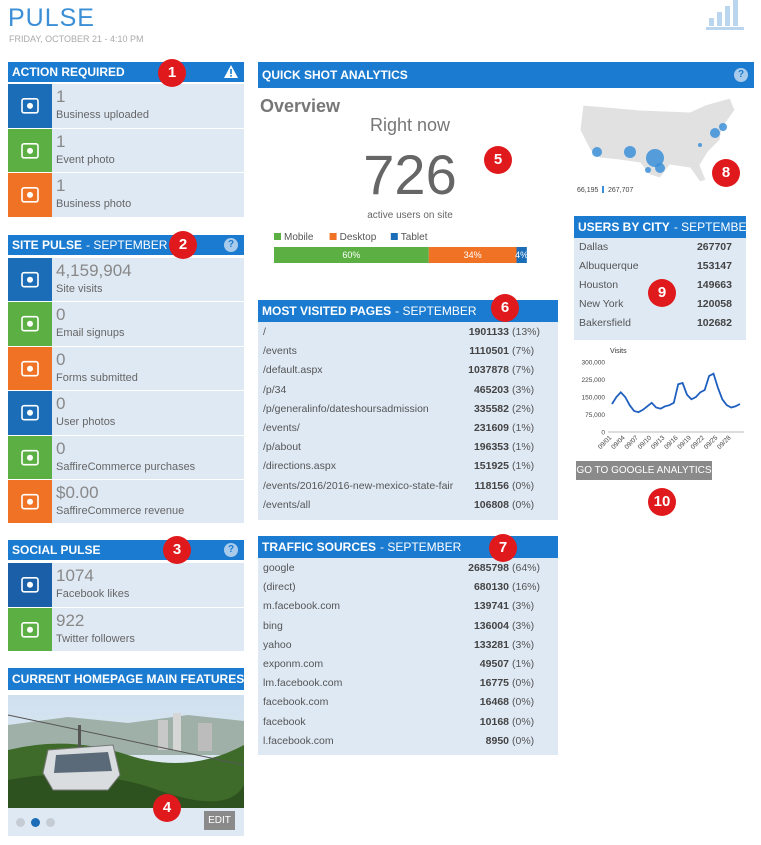 This screenshot has width=761, height=845. Describe the element at coordinates (618, 442) in the screenshot. I see `x-tick-label: 09/04` at that location.